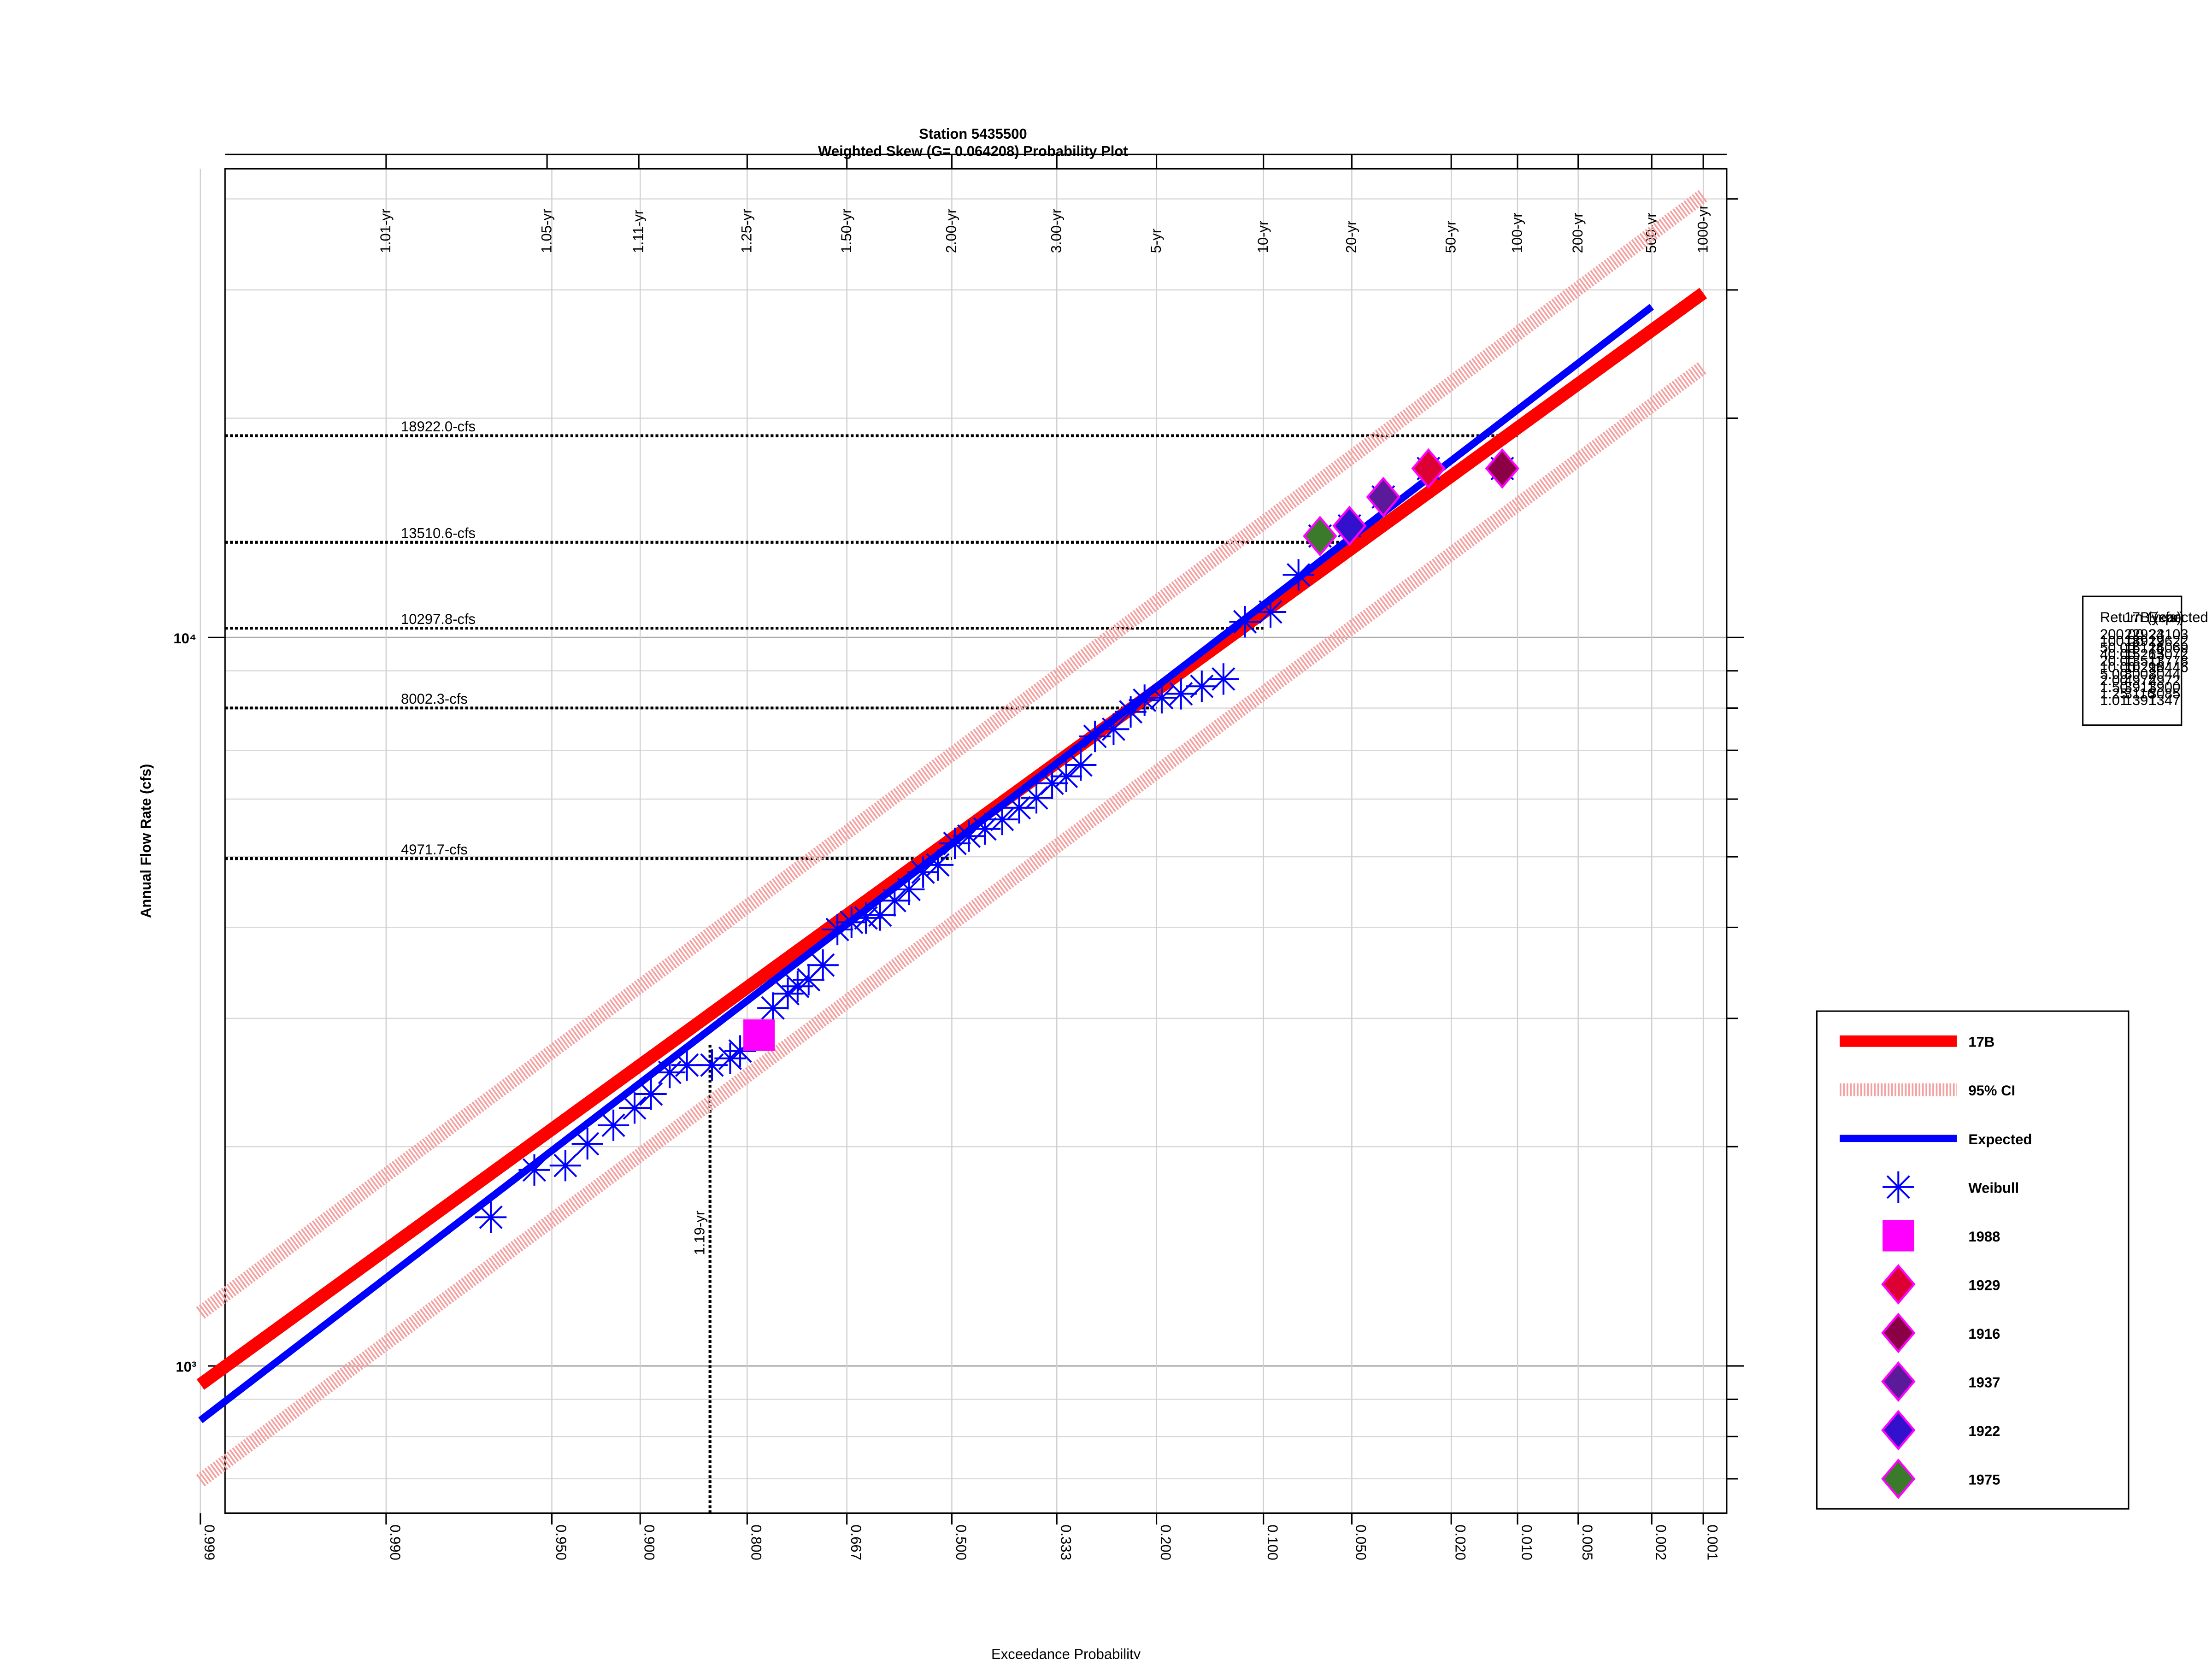 The image size is (2212, 1659). I want to click on x-axis-label: Exceedance Probability, so click(1066, 1652).